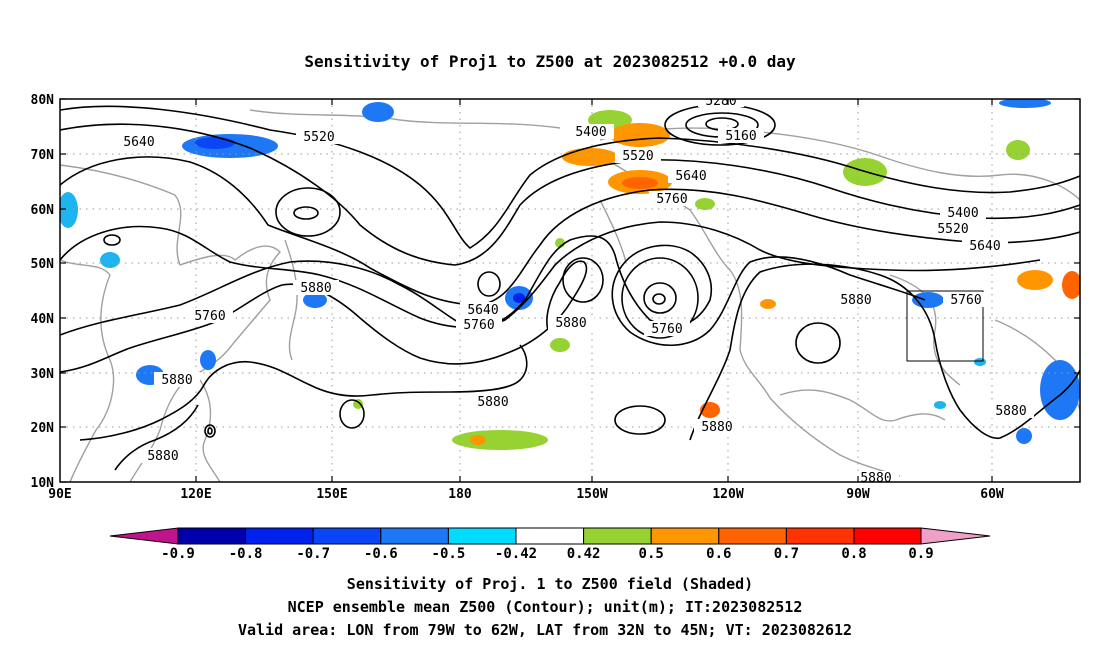 This screenshot has height=650, width=1100. I want to click on colorbar-label: 0.8, so click(853, 554).